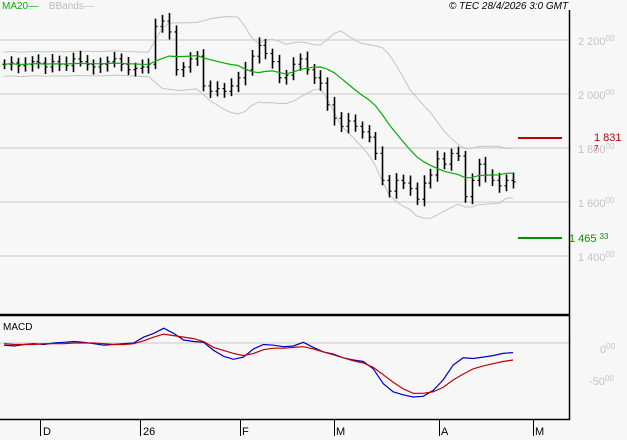 The width and height of the screenshot is (627, 440). What do you see at coordinates (245, 432) in the screenshot?
I see `x-axis-label-feb: F` at bounding box center [245, 432].